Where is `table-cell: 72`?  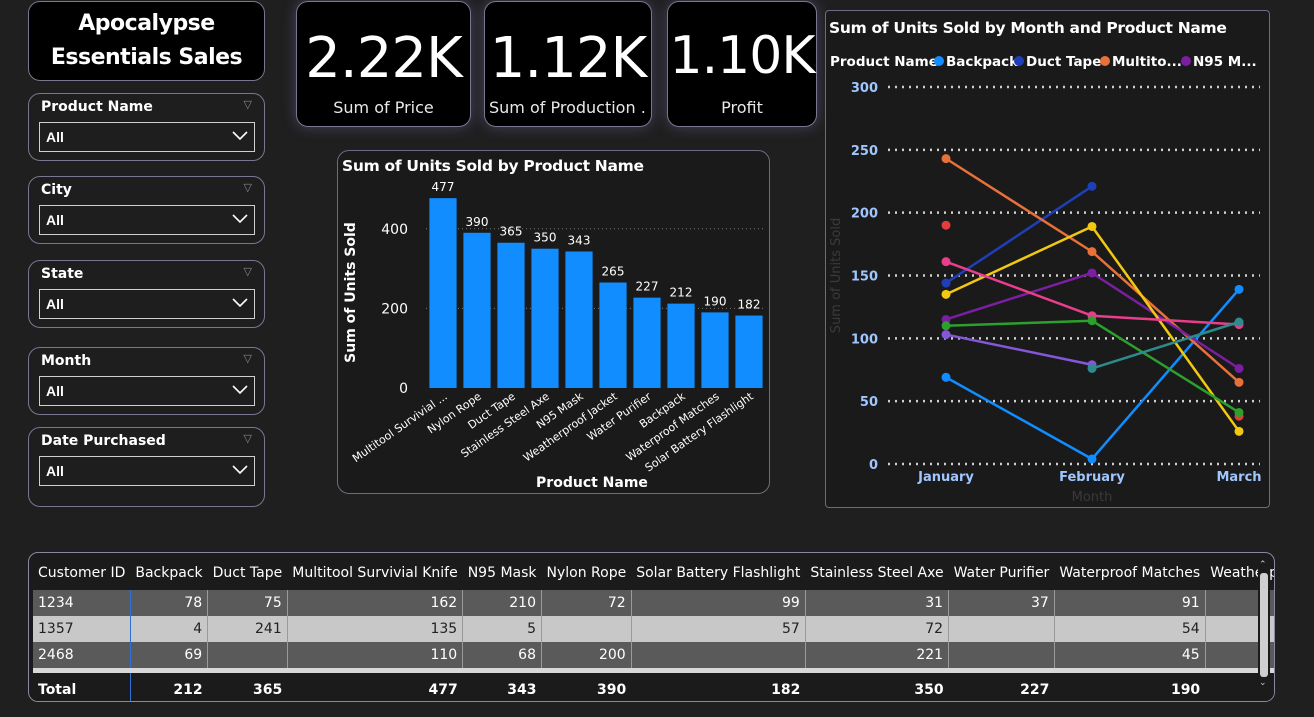
table-cell: 72 is located at coordinates (877, 629).